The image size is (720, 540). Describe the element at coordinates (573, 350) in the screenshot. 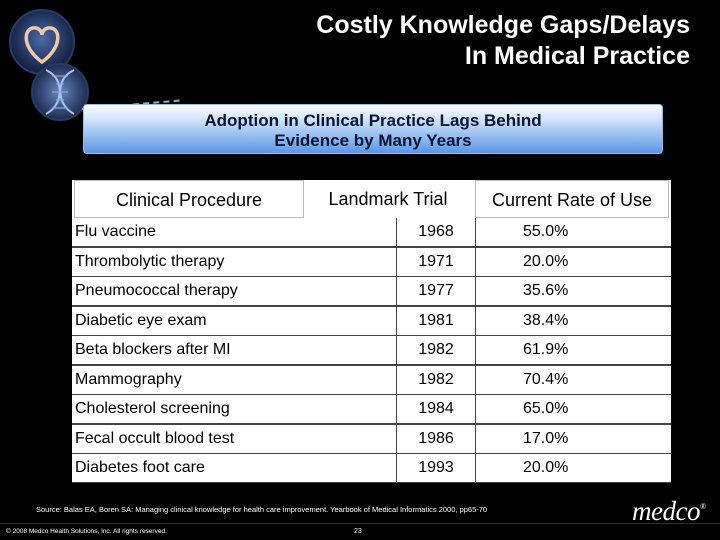

I see `rate-cell: 61.9%` at that location.